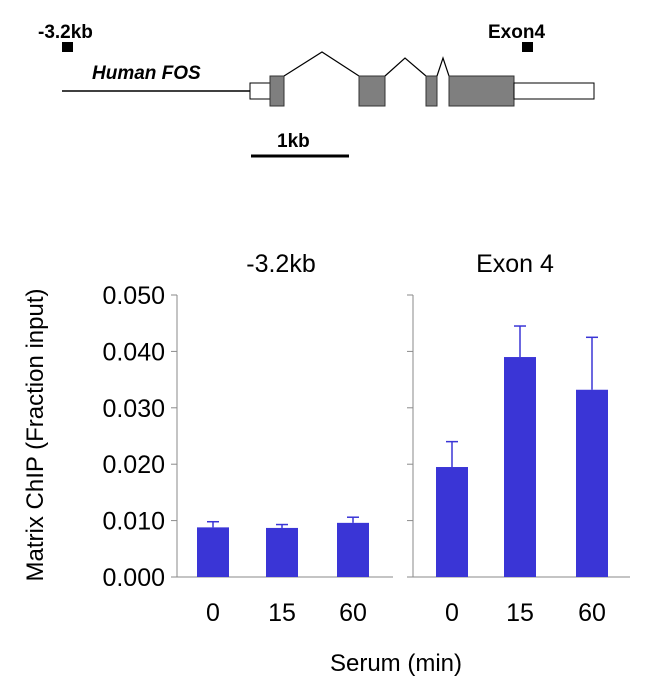  Describe the element at coordinates (280, 264) in the screenshot. I see `panel-title-1: -3.2kb` at that location.